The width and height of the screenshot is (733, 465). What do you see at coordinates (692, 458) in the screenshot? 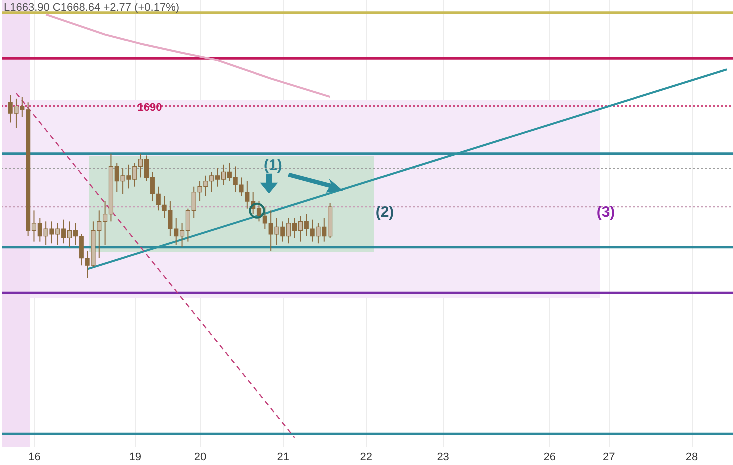
I see `x-tick-label: 28` at bounding box center [692, 458].